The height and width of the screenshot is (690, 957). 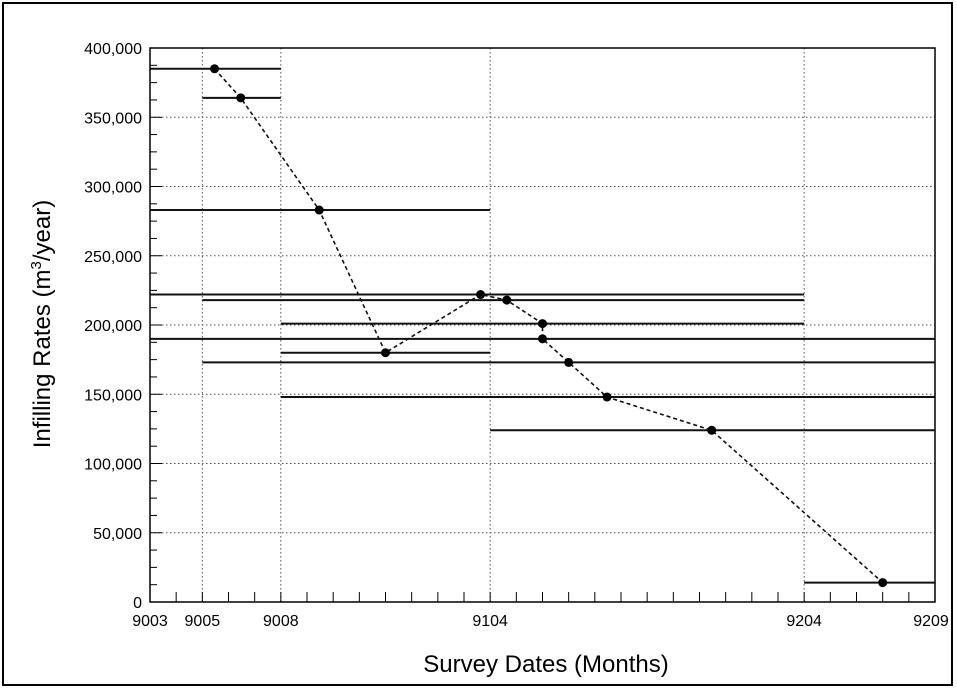 I want to click on y-axis-title-end: /year), so click(x=42, y=230).